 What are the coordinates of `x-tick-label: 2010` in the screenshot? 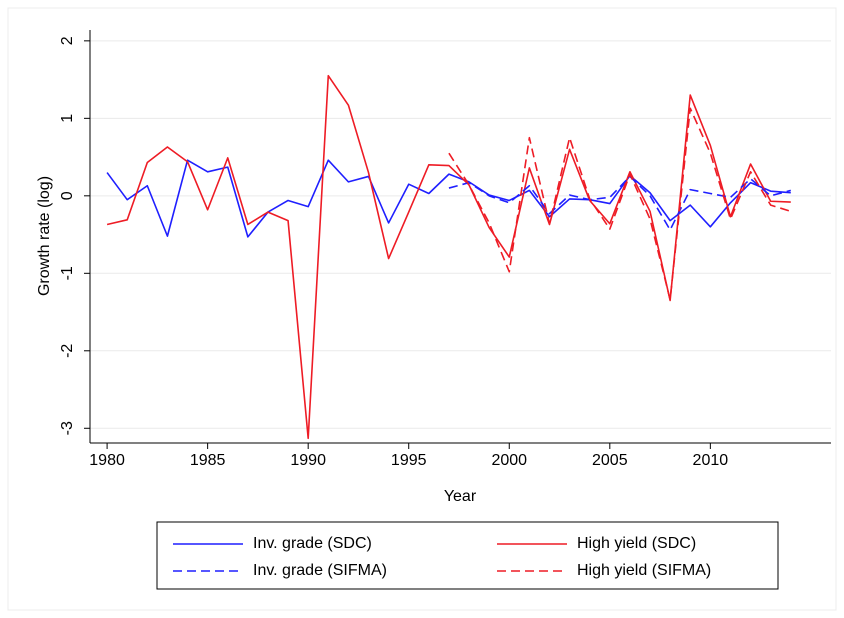 It's located at (711, 460).